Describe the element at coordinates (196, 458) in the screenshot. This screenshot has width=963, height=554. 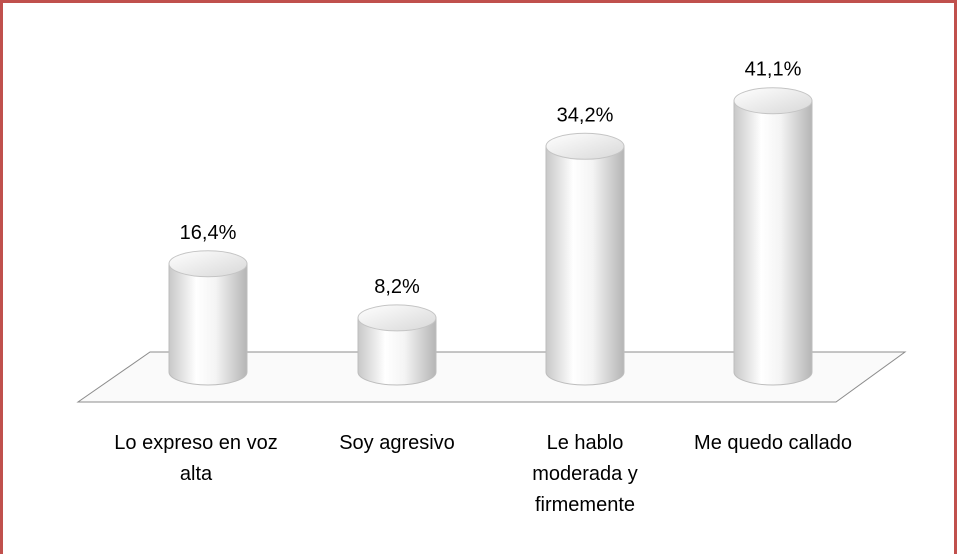
I see `category-label: Lo expreso en voz alta` at that location.